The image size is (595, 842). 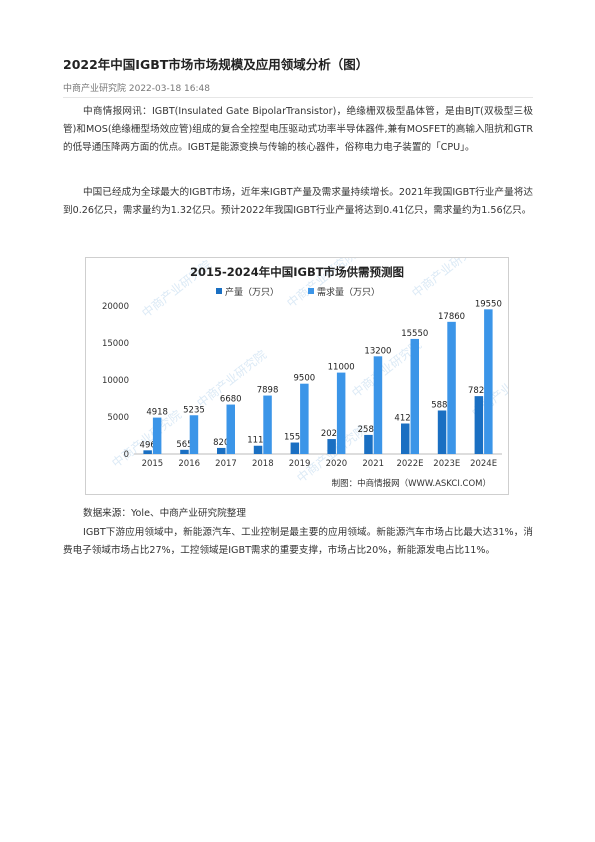 What do you see at coordinates (298, 97) in the screenshot?
I see `divider` at bounding box center [298, 97].